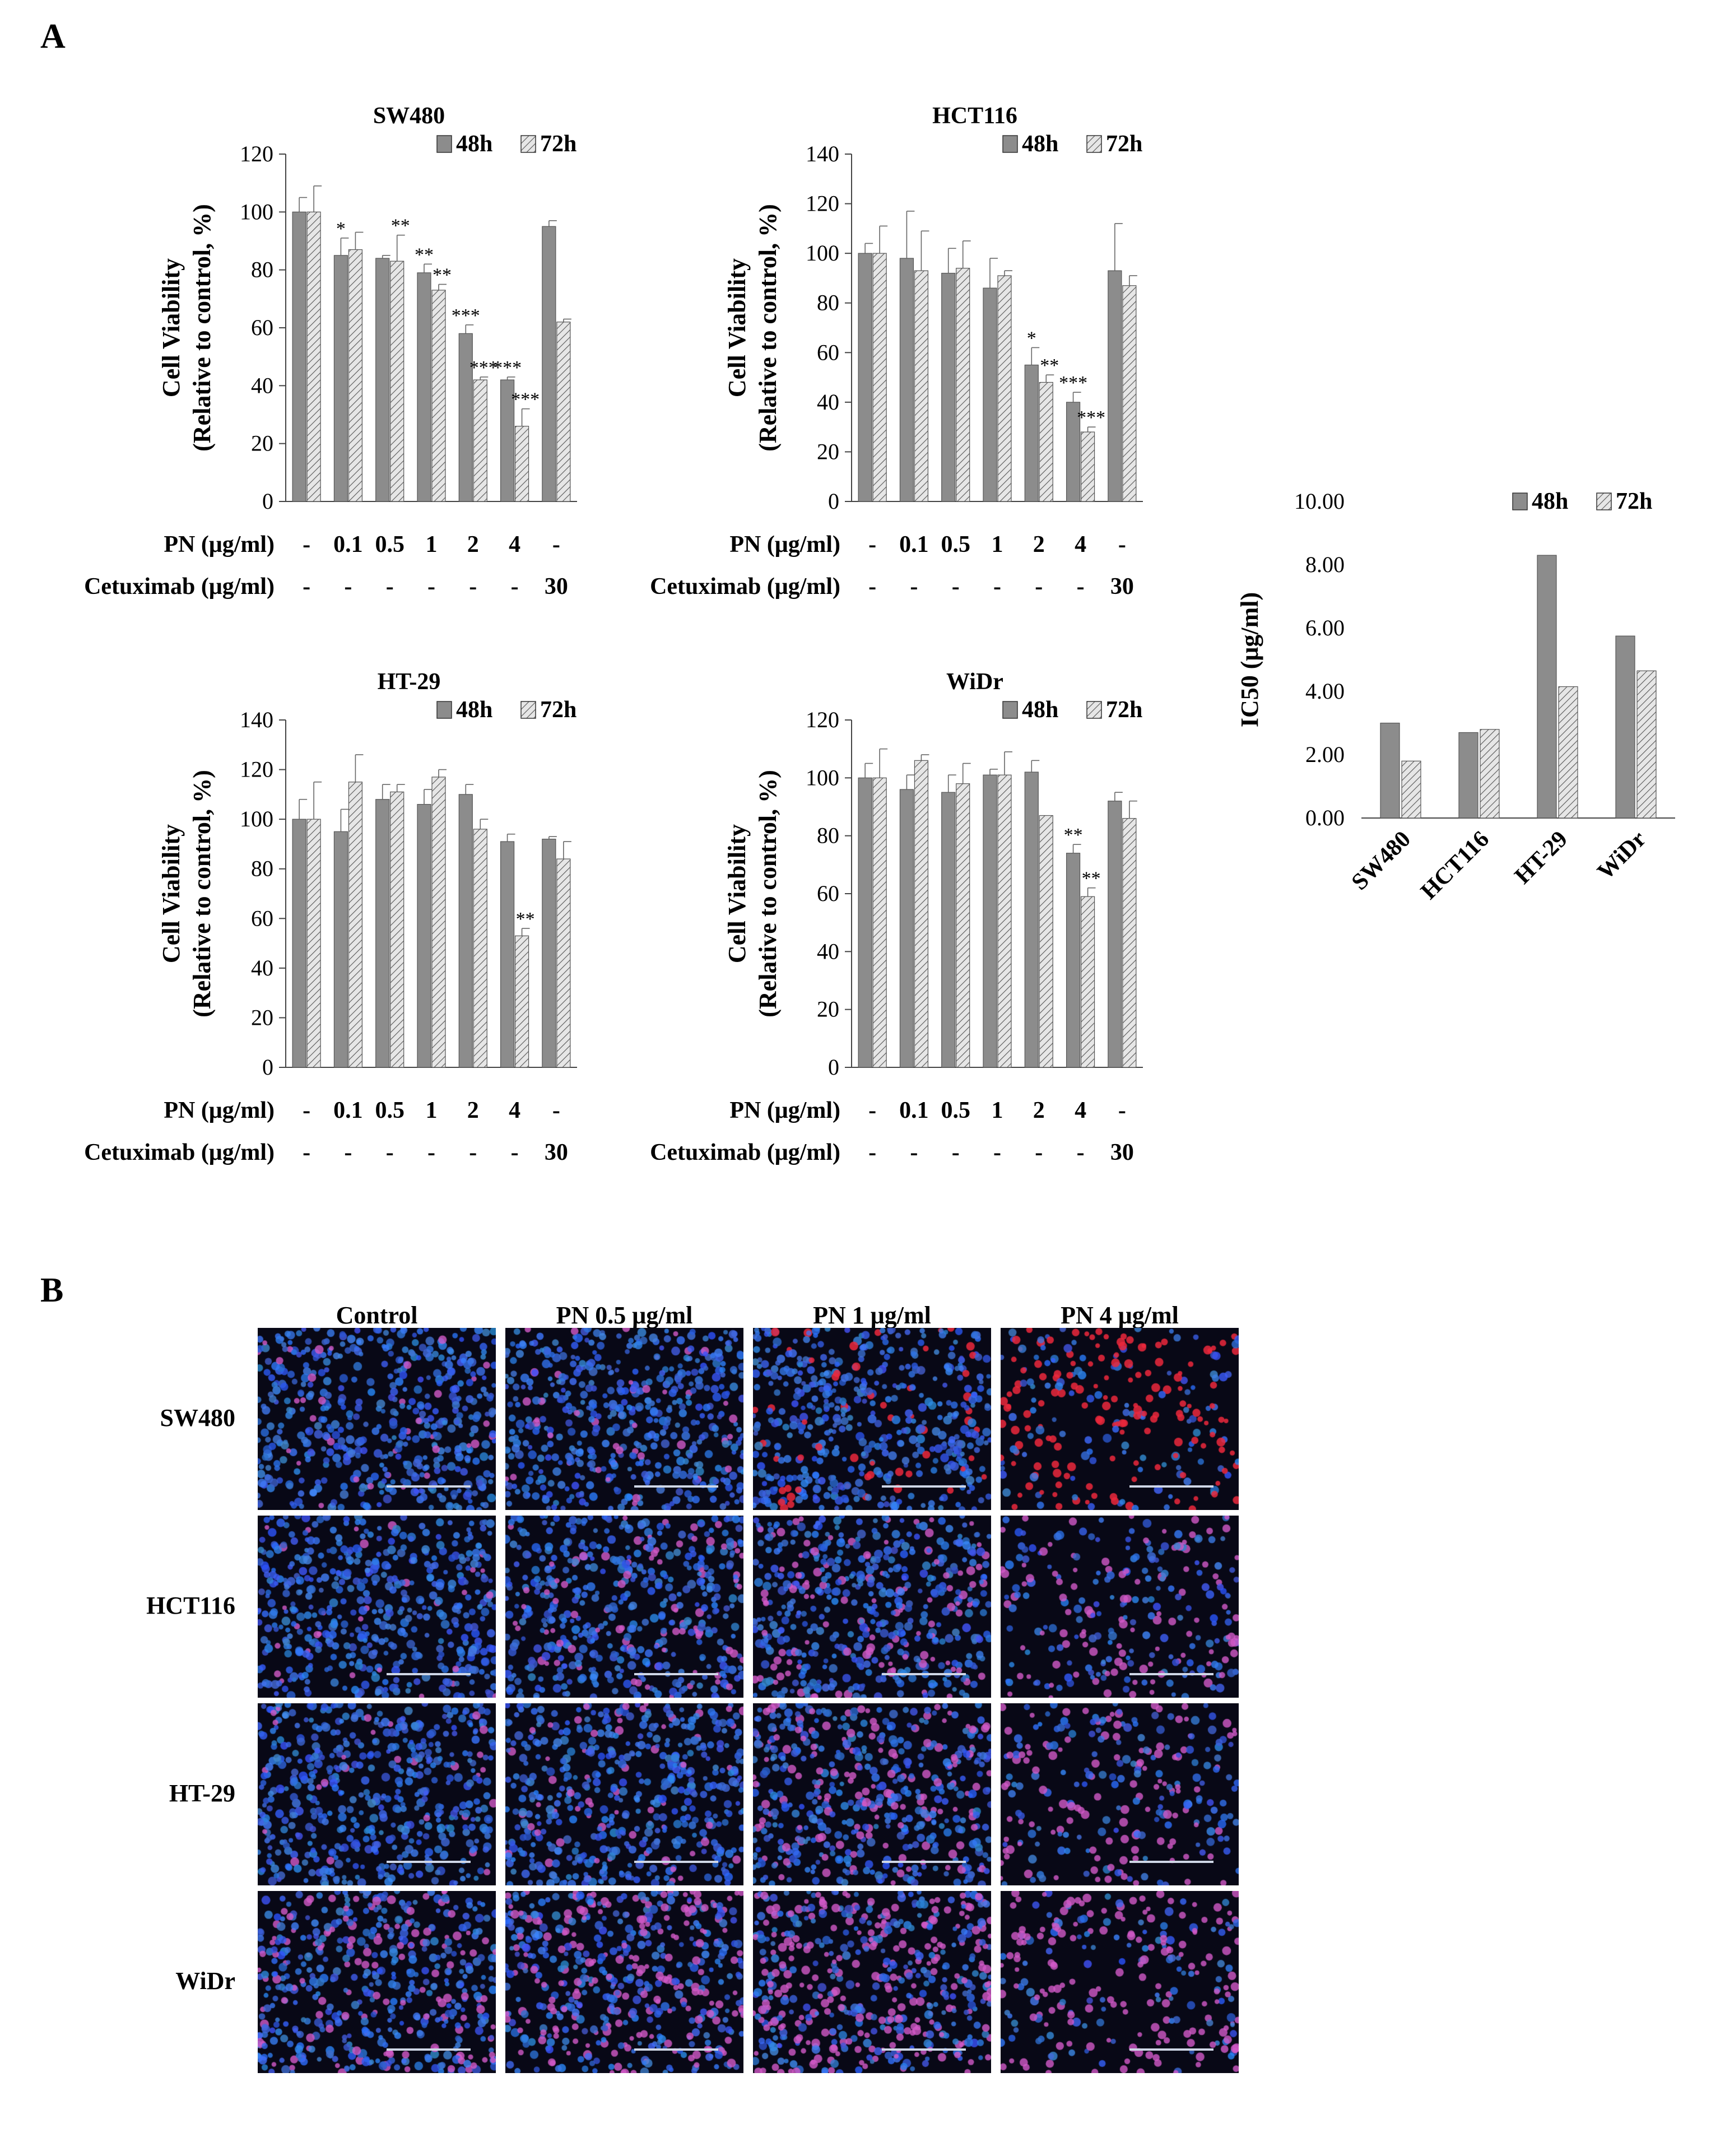 This screenshot has width=1711, height=2156. What do you see at coordinates (197, 1418) in the screenshot?
I see `micro-row-header: SW480` at bounding box center [197, 1418].